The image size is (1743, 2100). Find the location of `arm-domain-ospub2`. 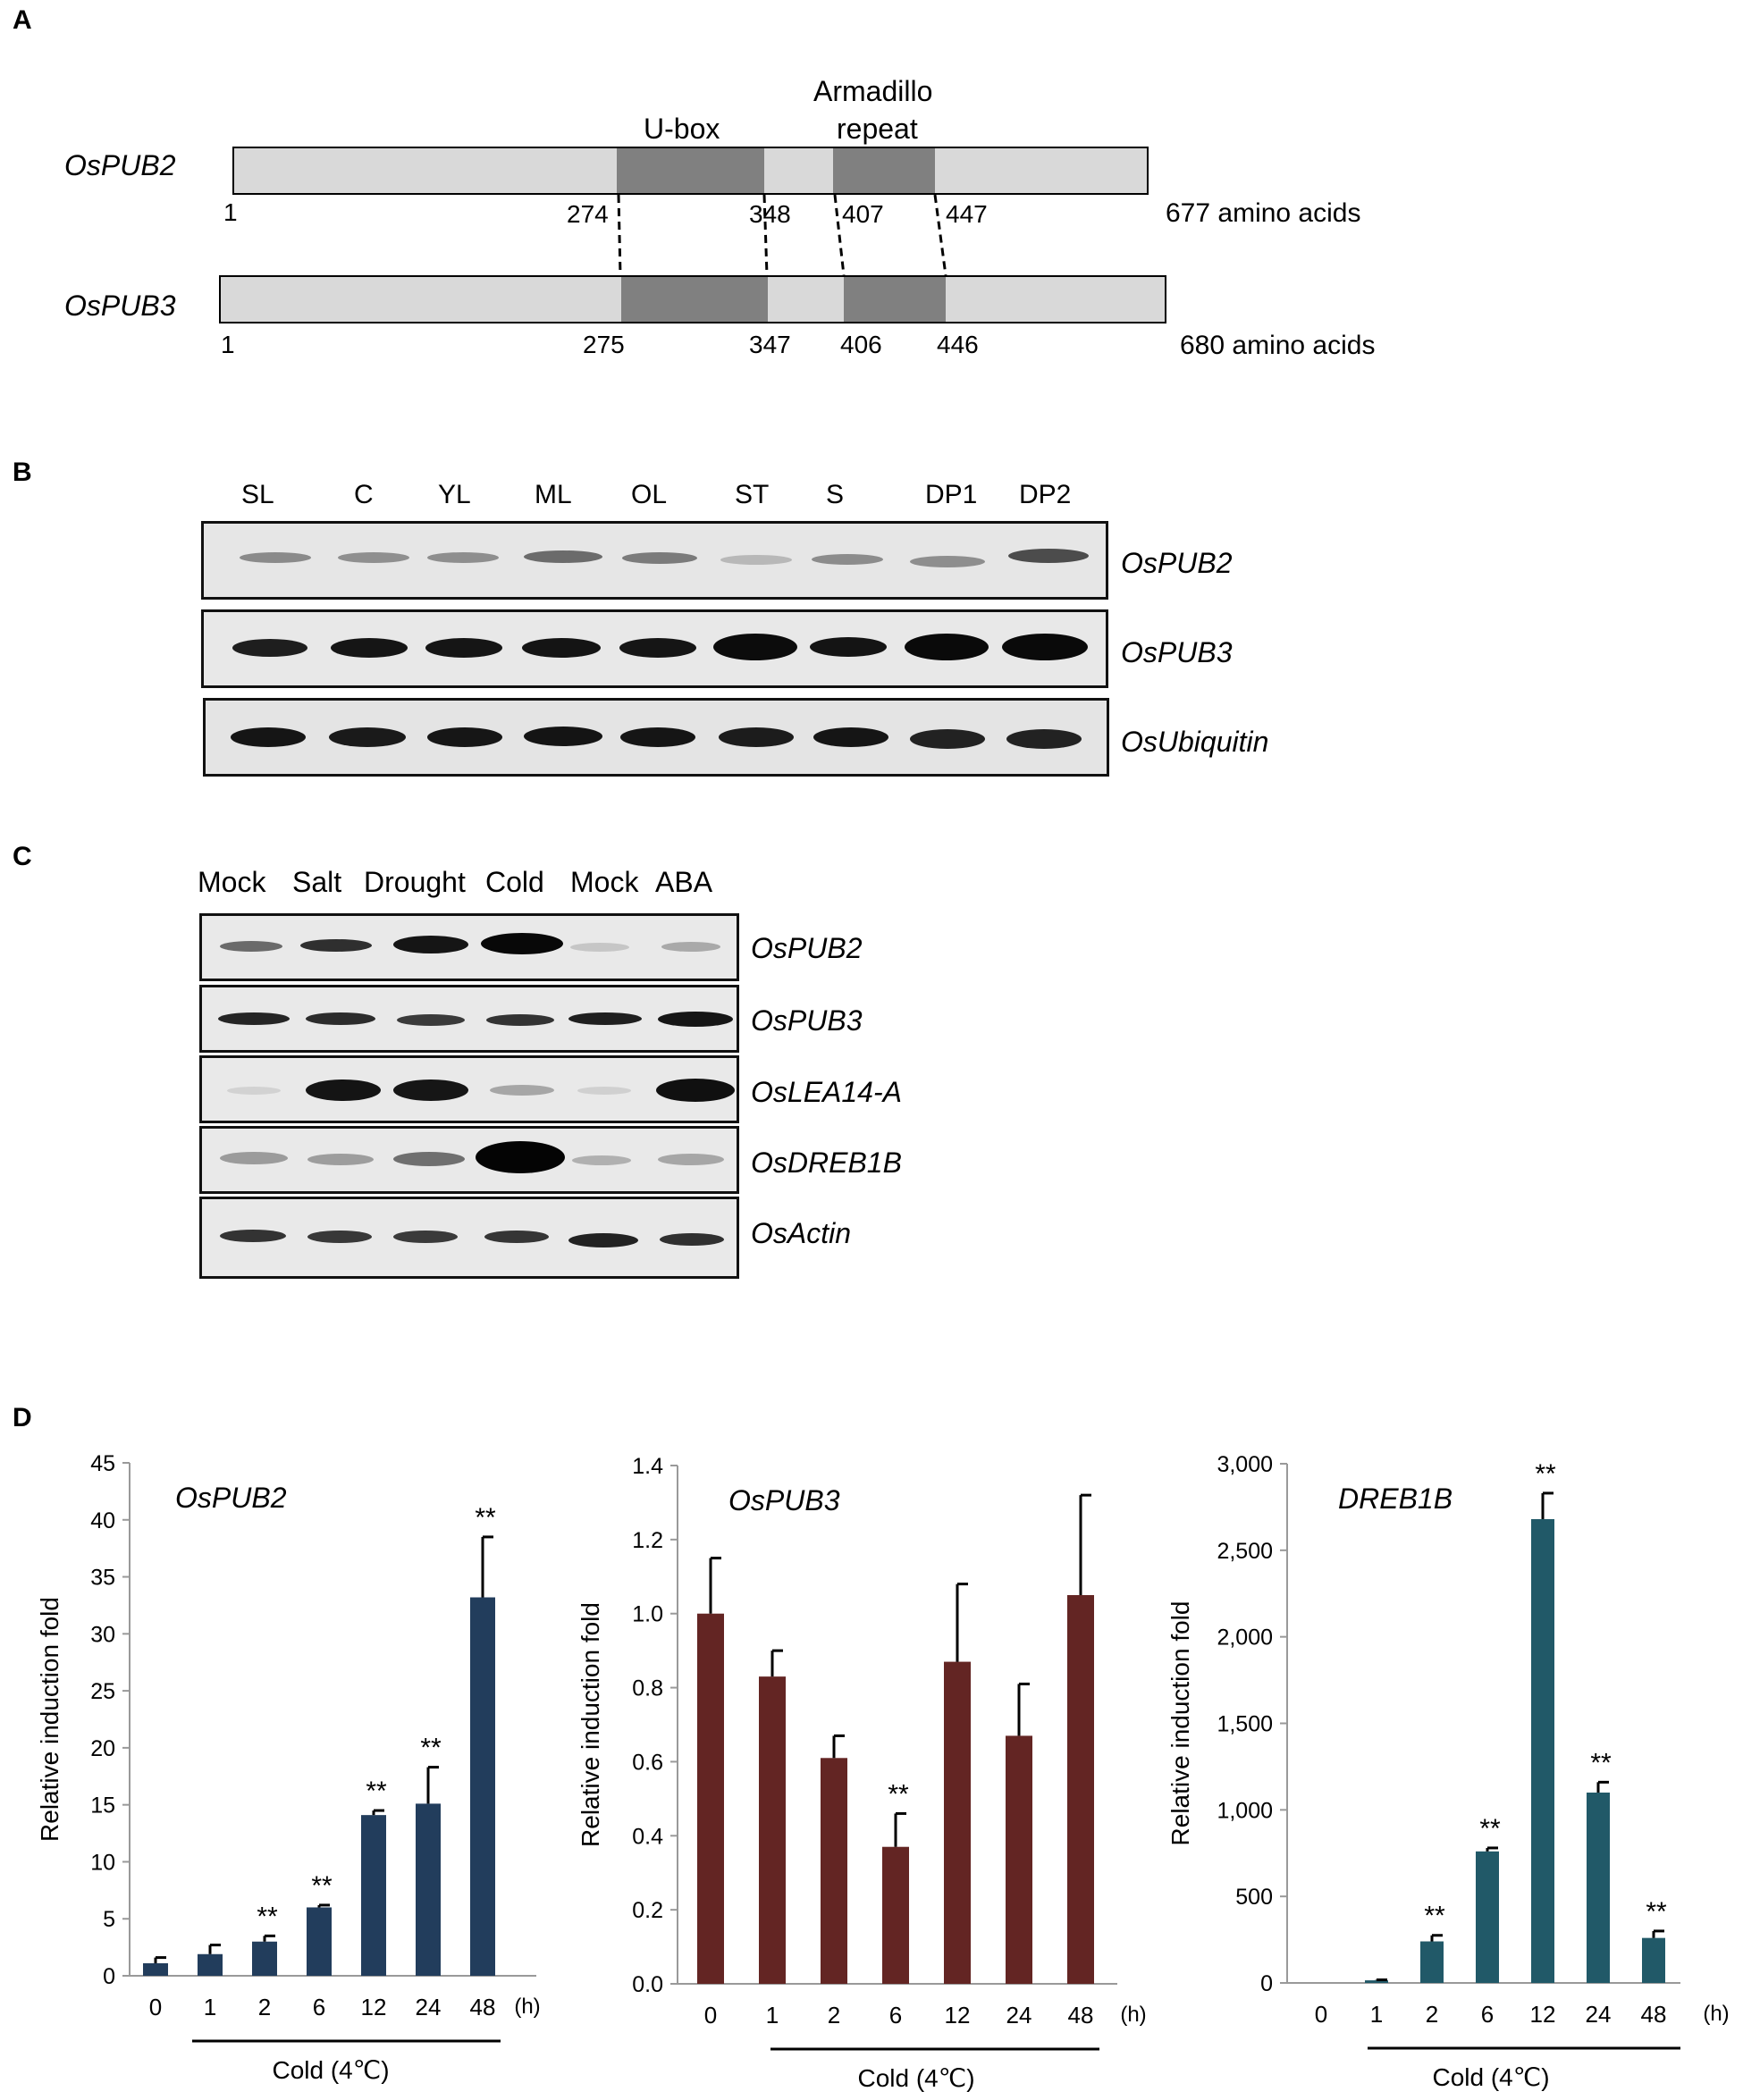

arm-domain-ospub2 is located at coordinates (884, 170).